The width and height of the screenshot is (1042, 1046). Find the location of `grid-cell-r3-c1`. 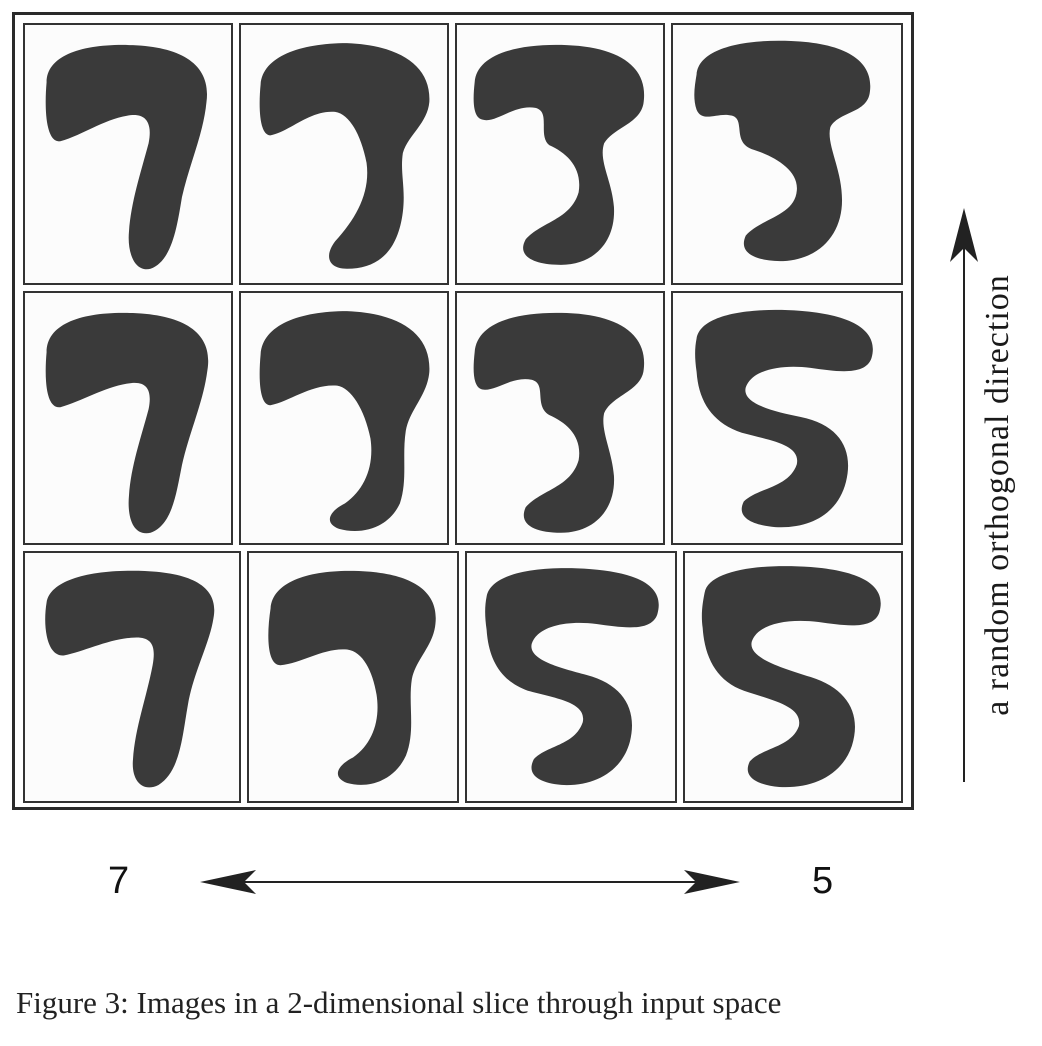

grid-cell-r3-c1 is located at coordinates (132, 677).